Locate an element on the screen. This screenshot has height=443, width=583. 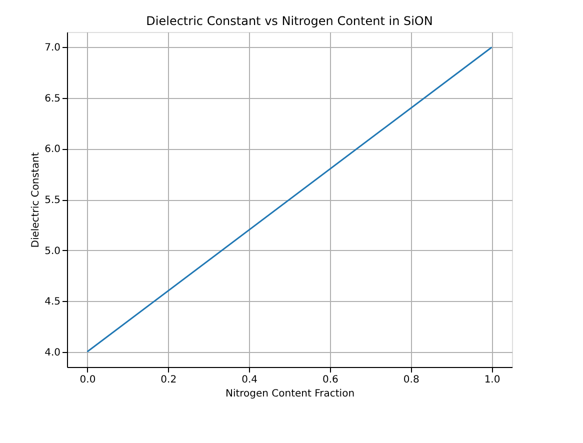
x-axis-title: Nitrogen Content Fraction is located at coordinates (290, 394).